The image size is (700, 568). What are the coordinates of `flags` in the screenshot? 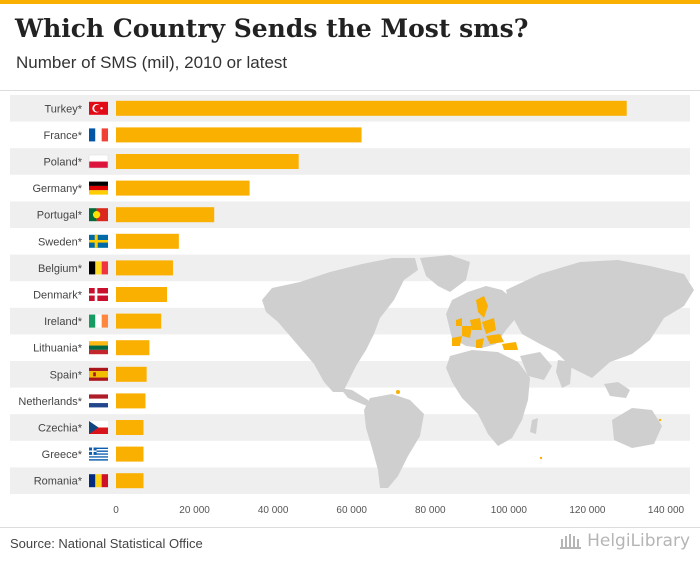 It's located at (98, 294).